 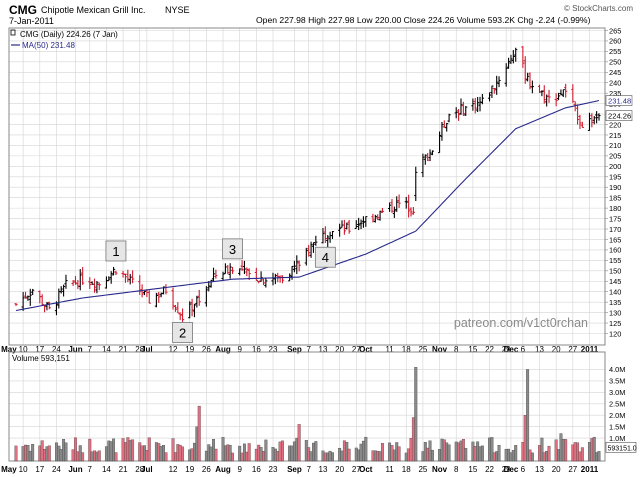 What do you see at coordinates (619, 100) in the screenshot?
I see `ma-value-tag-box` at bounding box center [619, 100].